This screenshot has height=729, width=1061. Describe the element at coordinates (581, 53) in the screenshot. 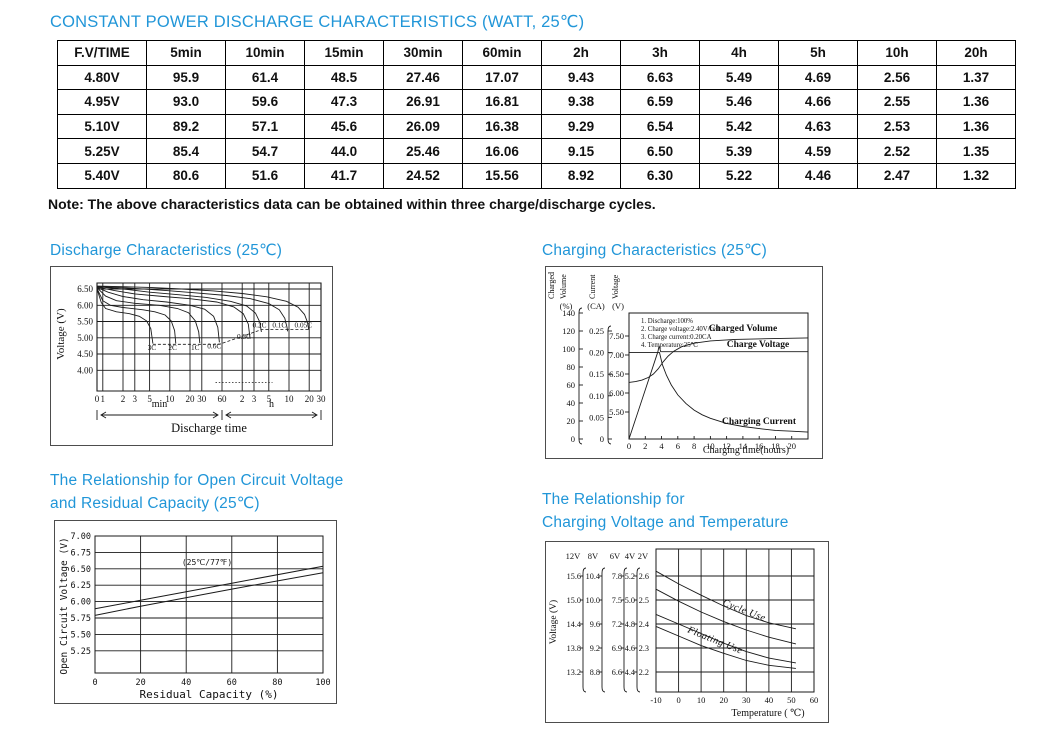

I see `table-header-cell: 2h` at that location.